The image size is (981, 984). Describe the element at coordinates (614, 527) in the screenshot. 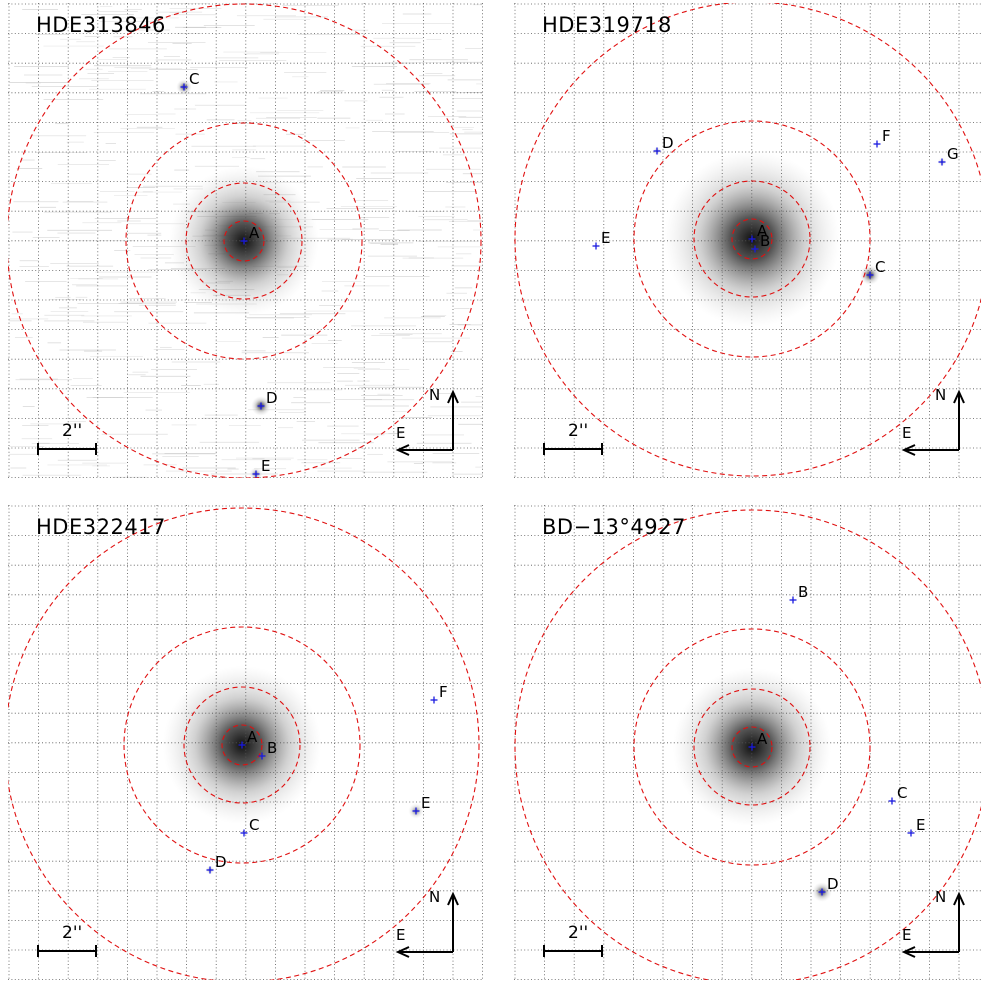

I see `panel-title: BD−13°4927` at that location.